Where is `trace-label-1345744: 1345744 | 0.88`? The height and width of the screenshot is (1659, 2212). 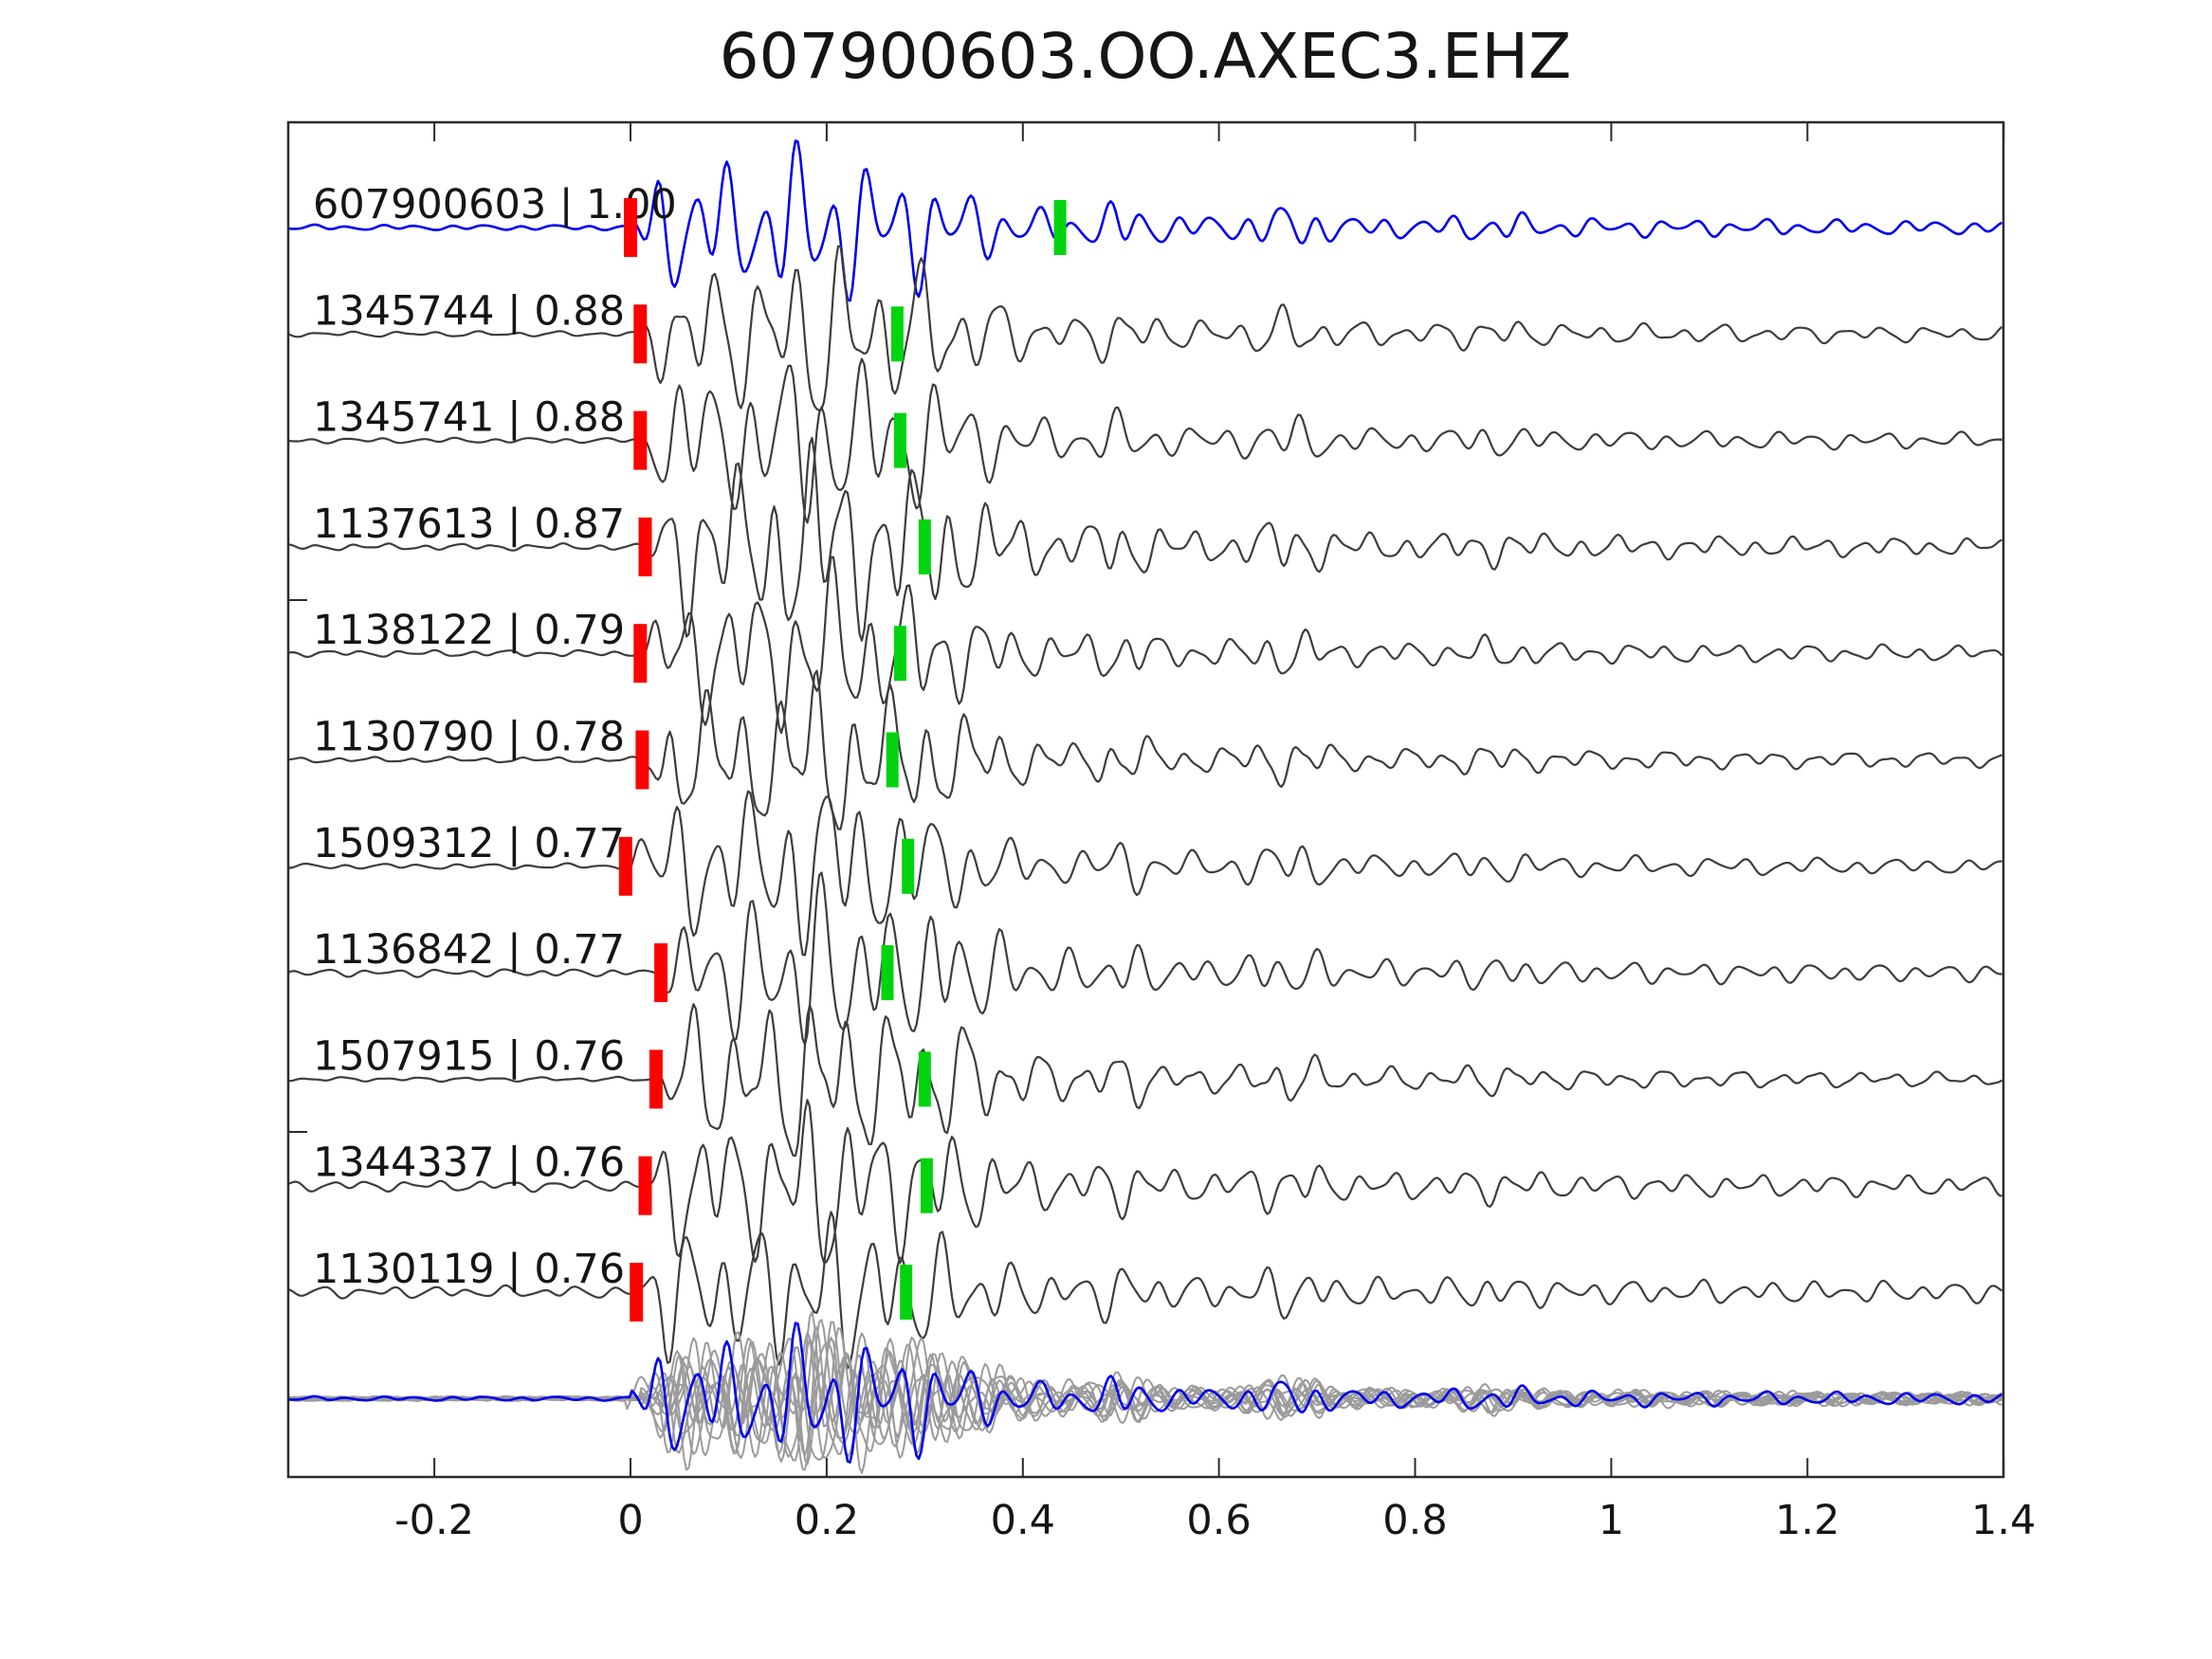
trace-label-1345744: 1345744 | 0.88 is located at coordinates (469, 311).